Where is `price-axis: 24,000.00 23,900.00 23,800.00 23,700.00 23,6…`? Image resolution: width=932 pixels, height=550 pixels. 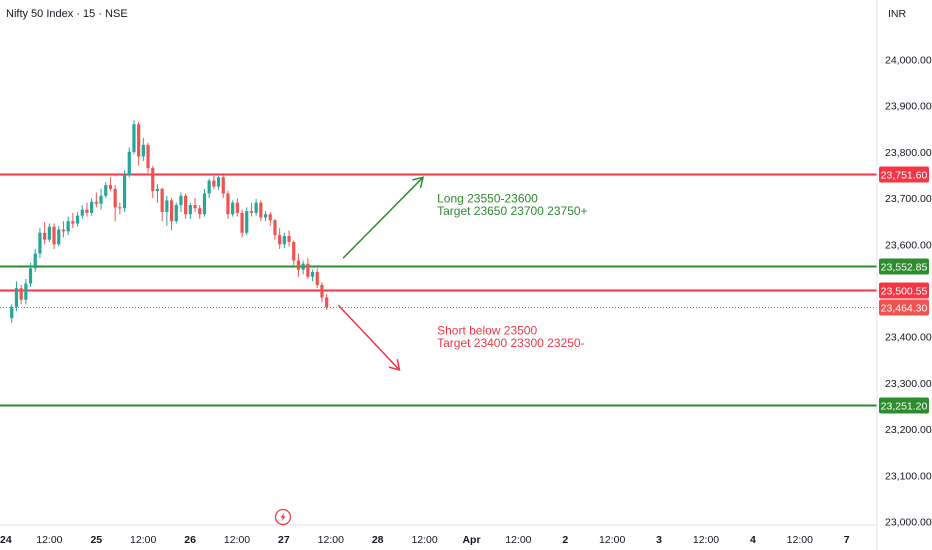
price-axis: 24,000.00 23,900.00 23,800.00 23,700.00 23,6… is located at coordinates (908, 292).